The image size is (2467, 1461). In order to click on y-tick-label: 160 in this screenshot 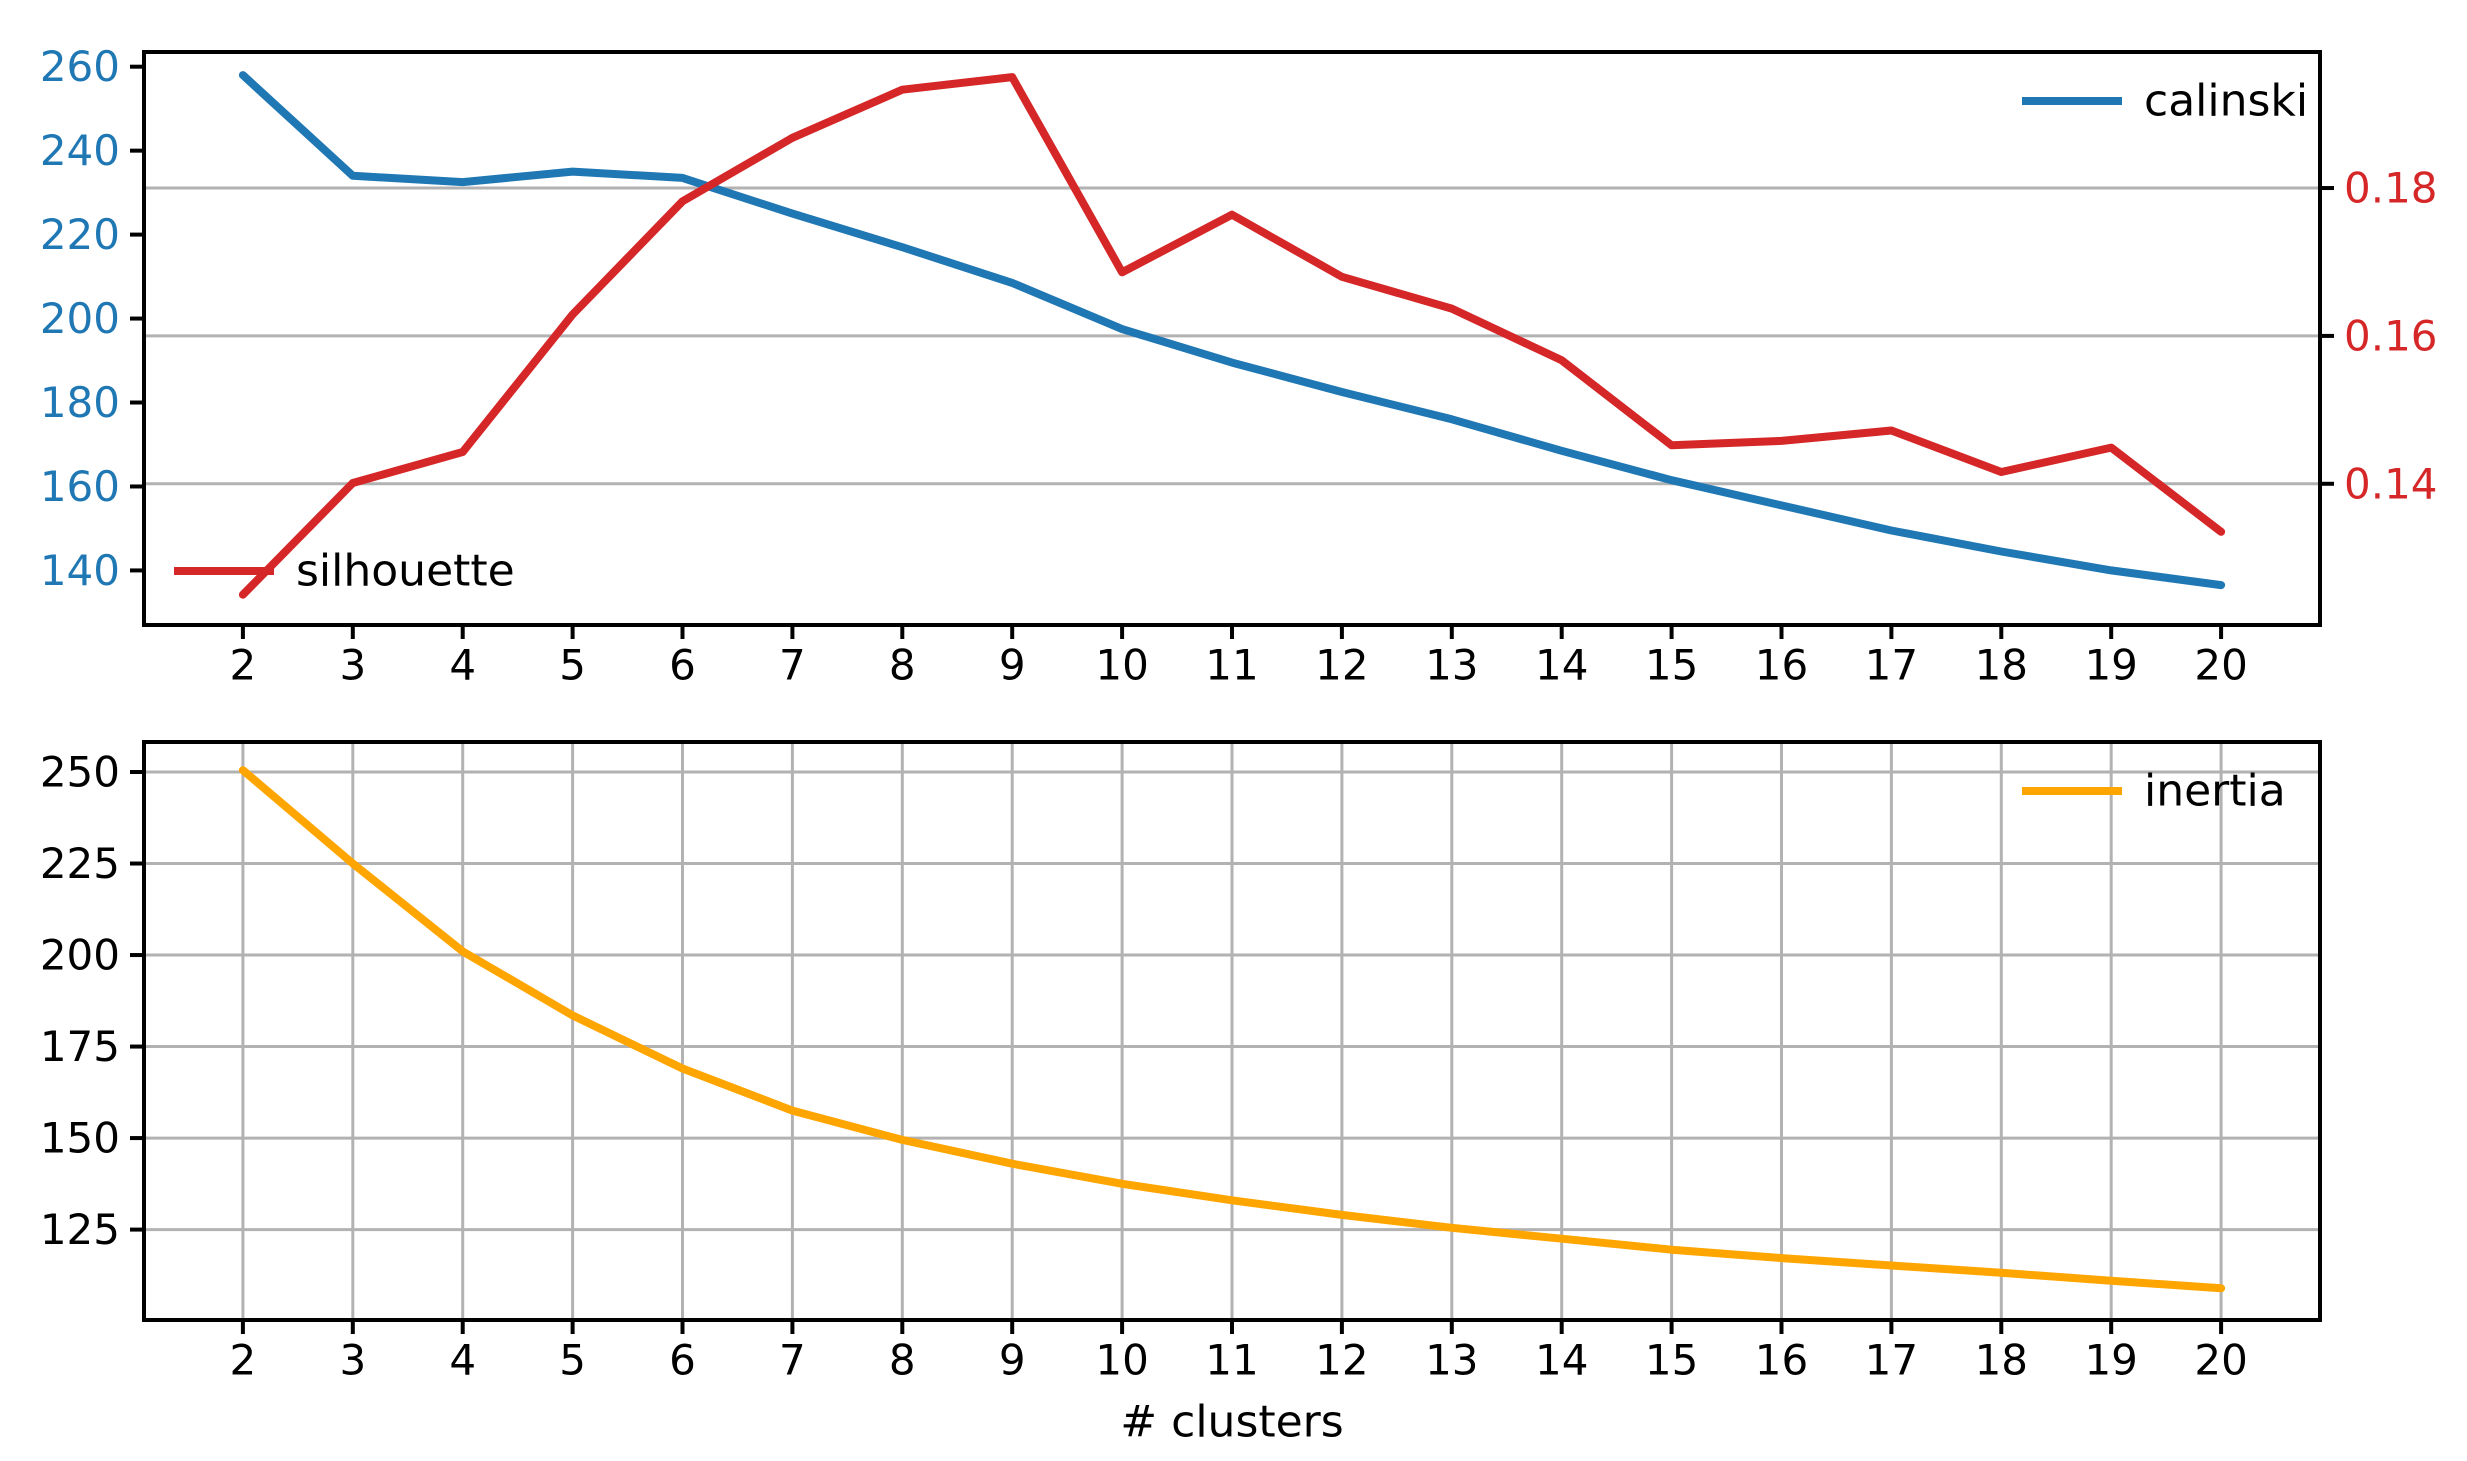, I will do `click(80, 486)`.